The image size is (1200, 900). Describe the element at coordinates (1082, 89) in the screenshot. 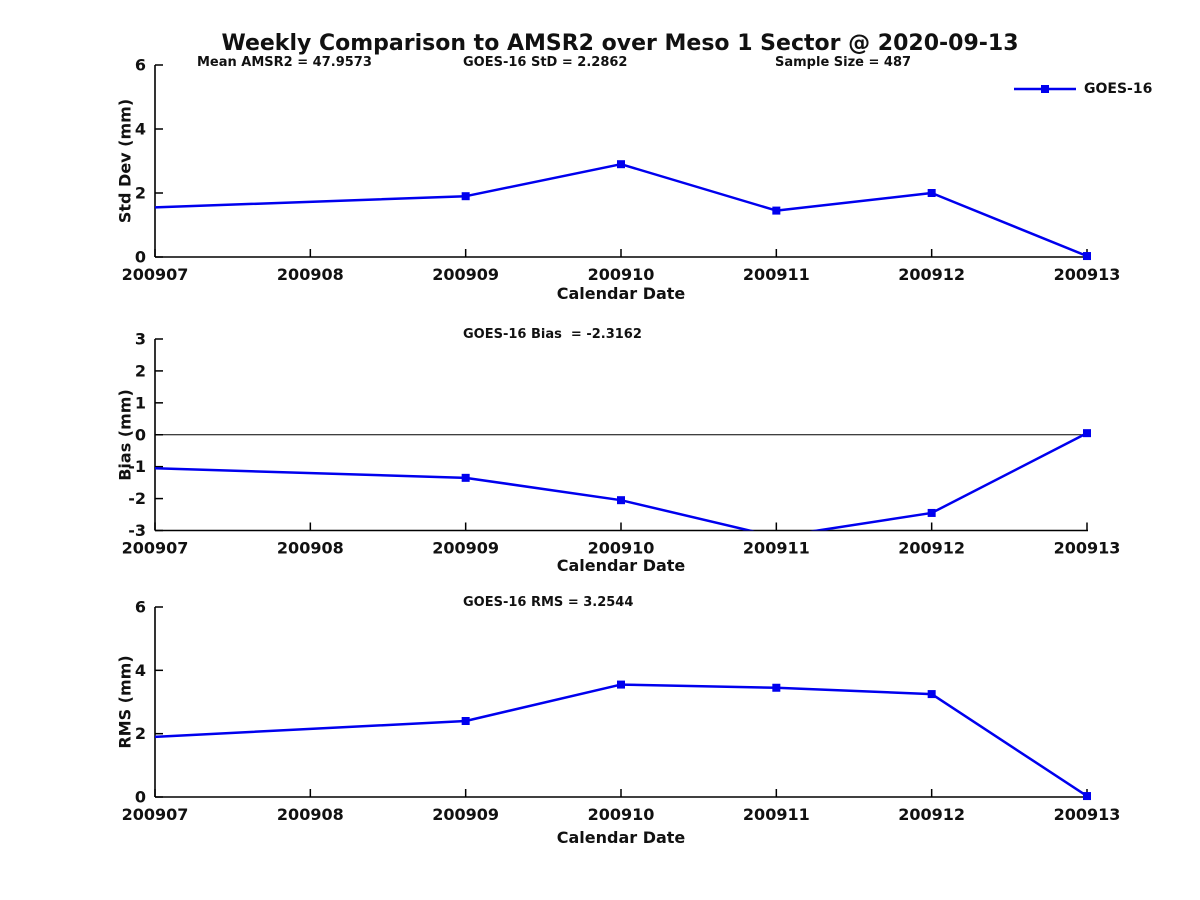

I see `legend: GOES-16` at that location.